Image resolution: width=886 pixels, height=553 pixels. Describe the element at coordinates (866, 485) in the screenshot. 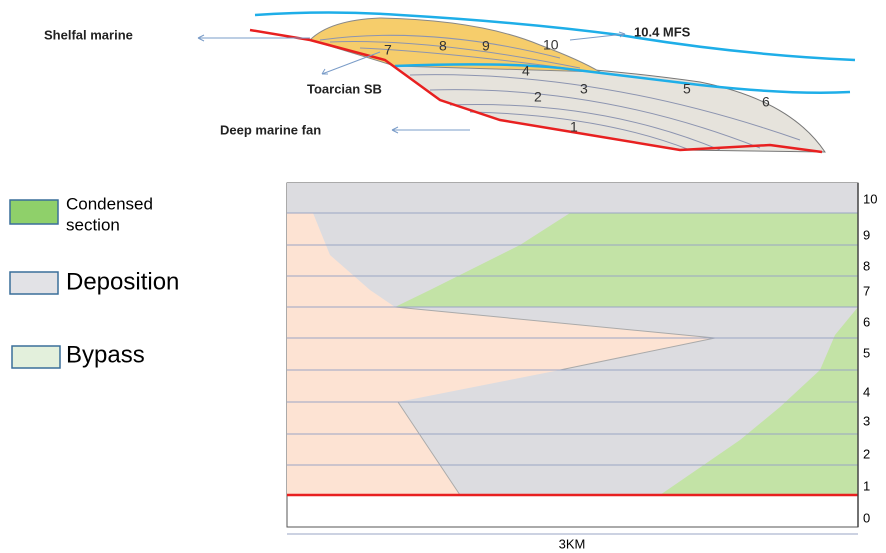

I see `level-label: 1` at that location.